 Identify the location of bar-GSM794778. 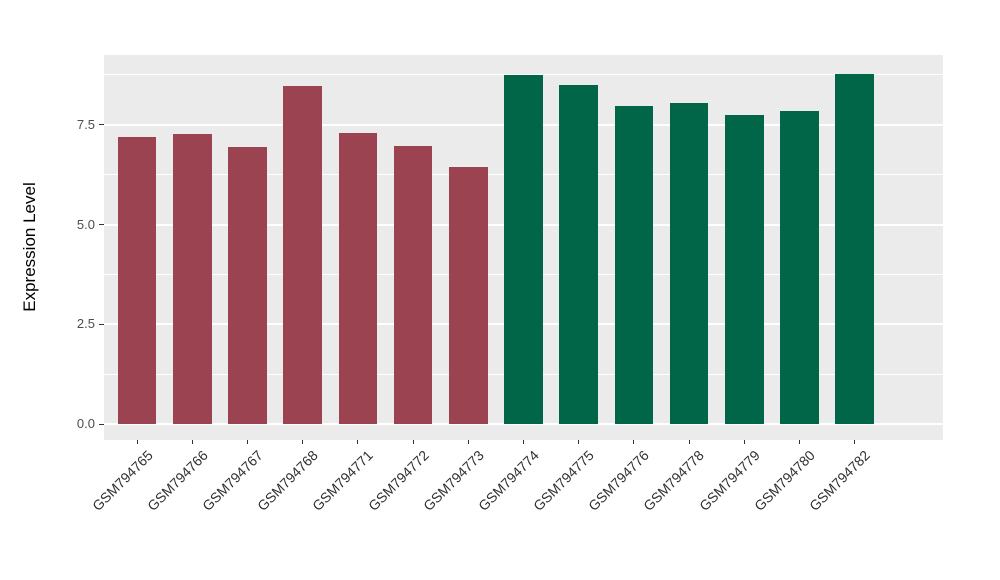
(689, 264).